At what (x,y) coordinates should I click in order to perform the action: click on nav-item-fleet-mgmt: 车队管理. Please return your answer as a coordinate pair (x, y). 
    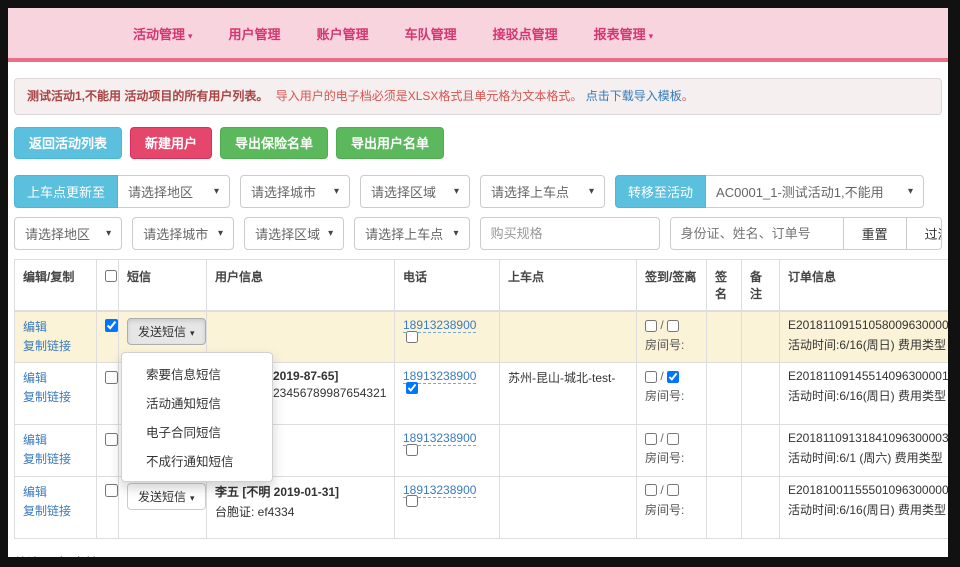
    Looking at the image, I should click on (431, 33).